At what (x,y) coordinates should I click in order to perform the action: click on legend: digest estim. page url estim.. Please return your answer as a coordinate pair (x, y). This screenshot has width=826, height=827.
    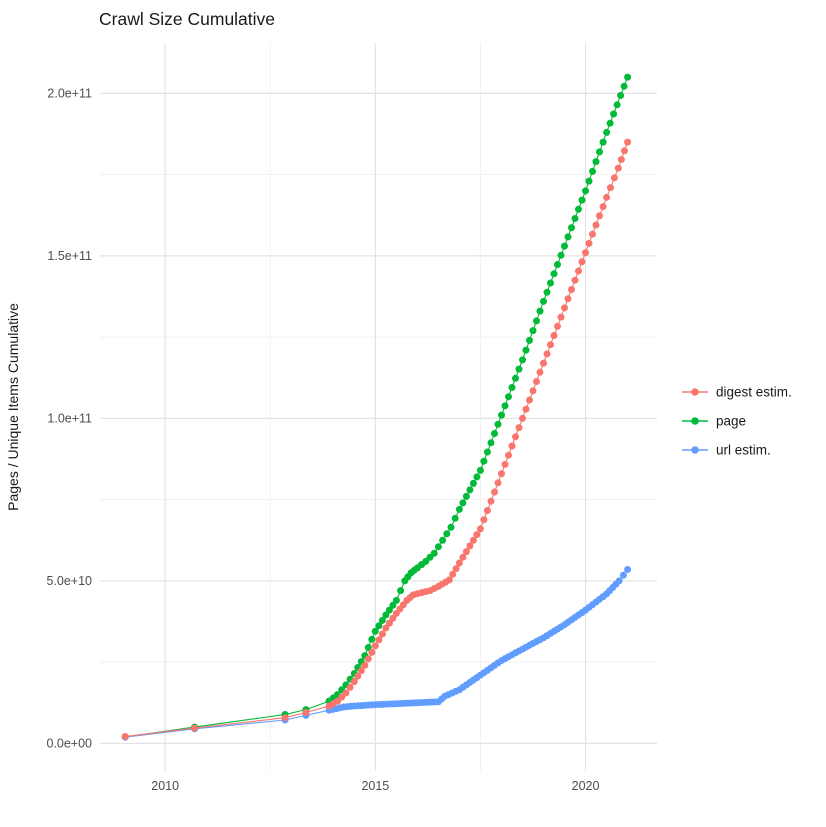
    Looking at the image, I should click on (737, 421).